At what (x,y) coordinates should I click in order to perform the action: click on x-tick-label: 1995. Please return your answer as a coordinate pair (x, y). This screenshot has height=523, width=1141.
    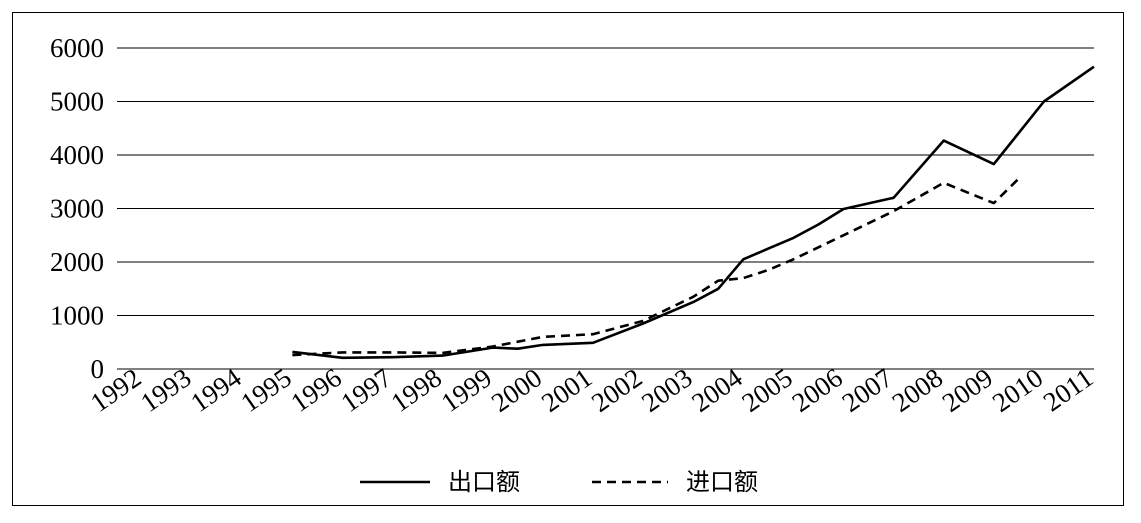
    Looking at the image, I should click on (265, 390).